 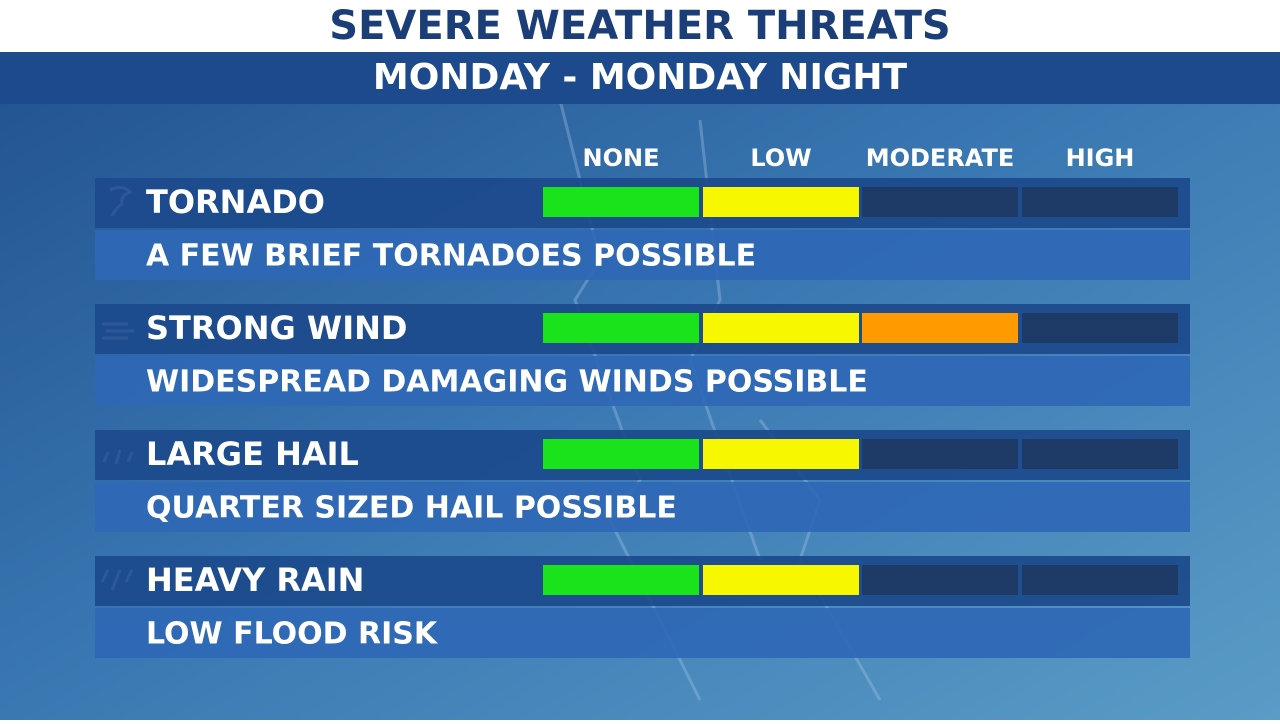 I want to click on threat-name: TORNADO, so click(x=235, y=202).